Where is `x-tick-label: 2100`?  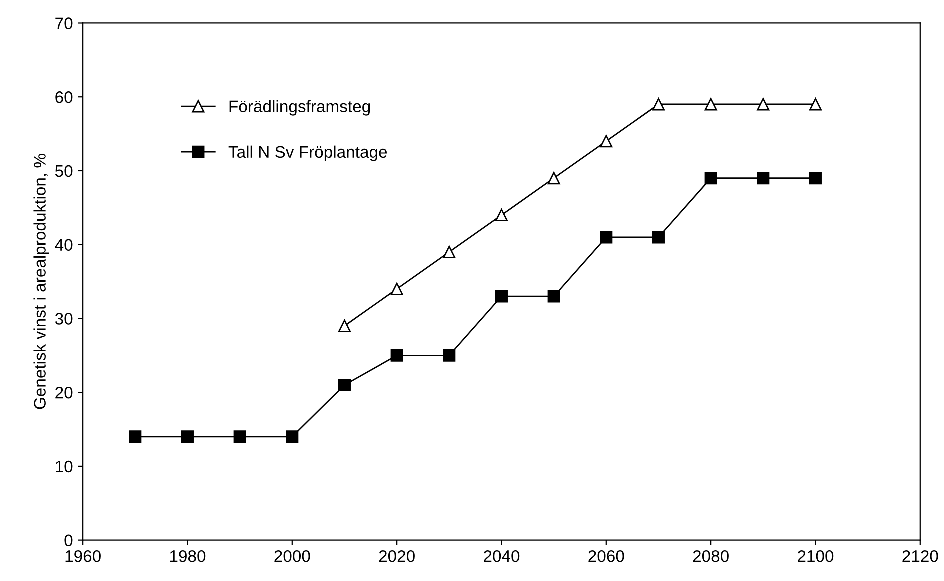
x-tick-label: 2100 is located at coordinates (816, 556).